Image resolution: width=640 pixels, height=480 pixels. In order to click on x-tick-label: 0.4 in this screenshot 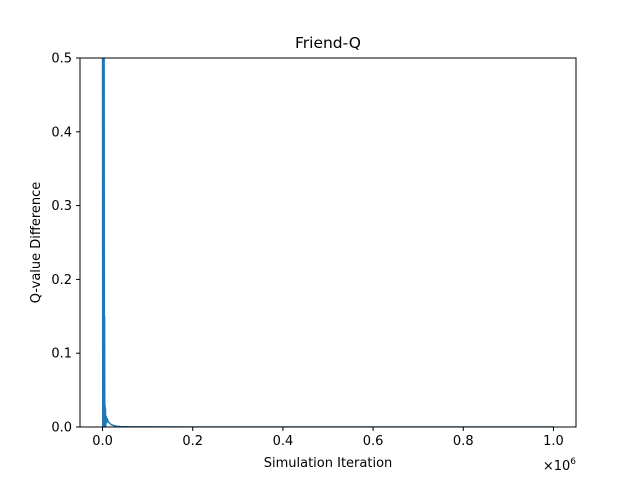, I will do `click(283, 441)`.